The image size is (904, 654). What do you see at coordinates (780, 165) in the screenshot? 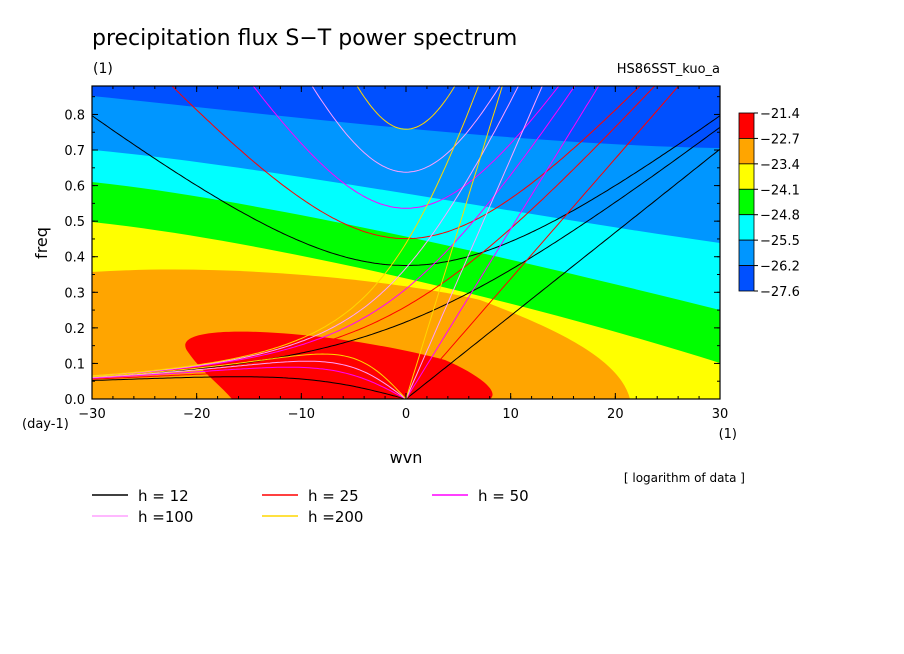
I see `colorbar-label: −23.4` at bounding box center [780, 165].